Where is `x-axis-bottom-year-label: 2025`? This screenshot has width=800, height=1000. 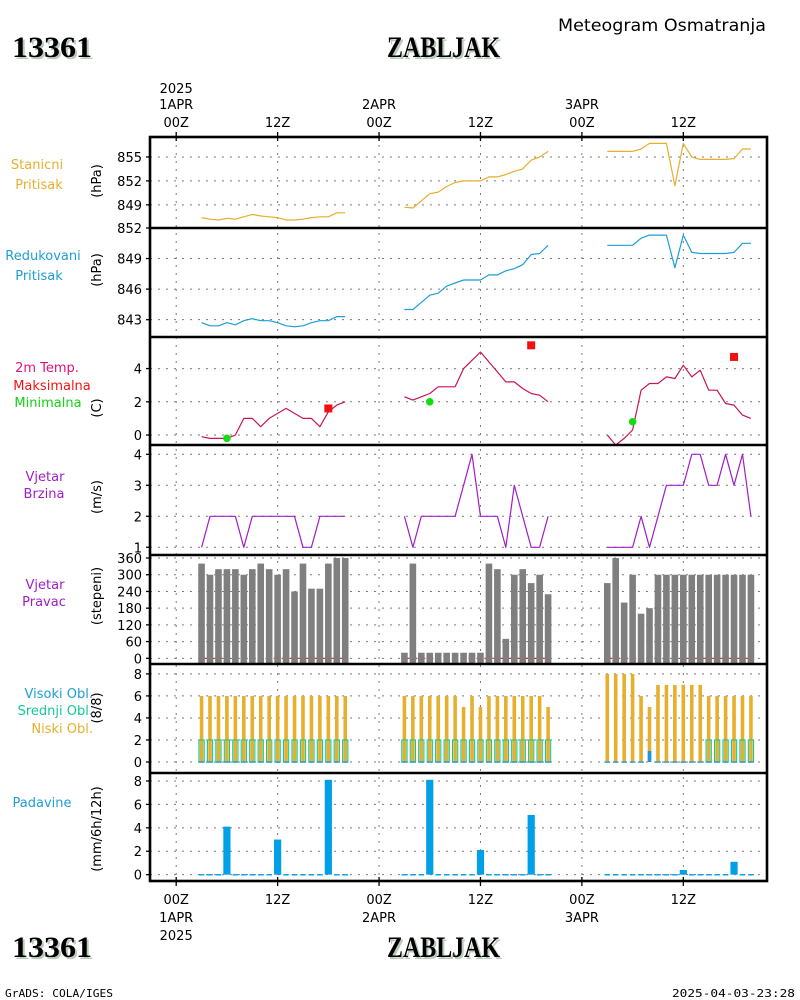
x-axis-bottom-year-label: 2025 is located at coordinates (176, 936).